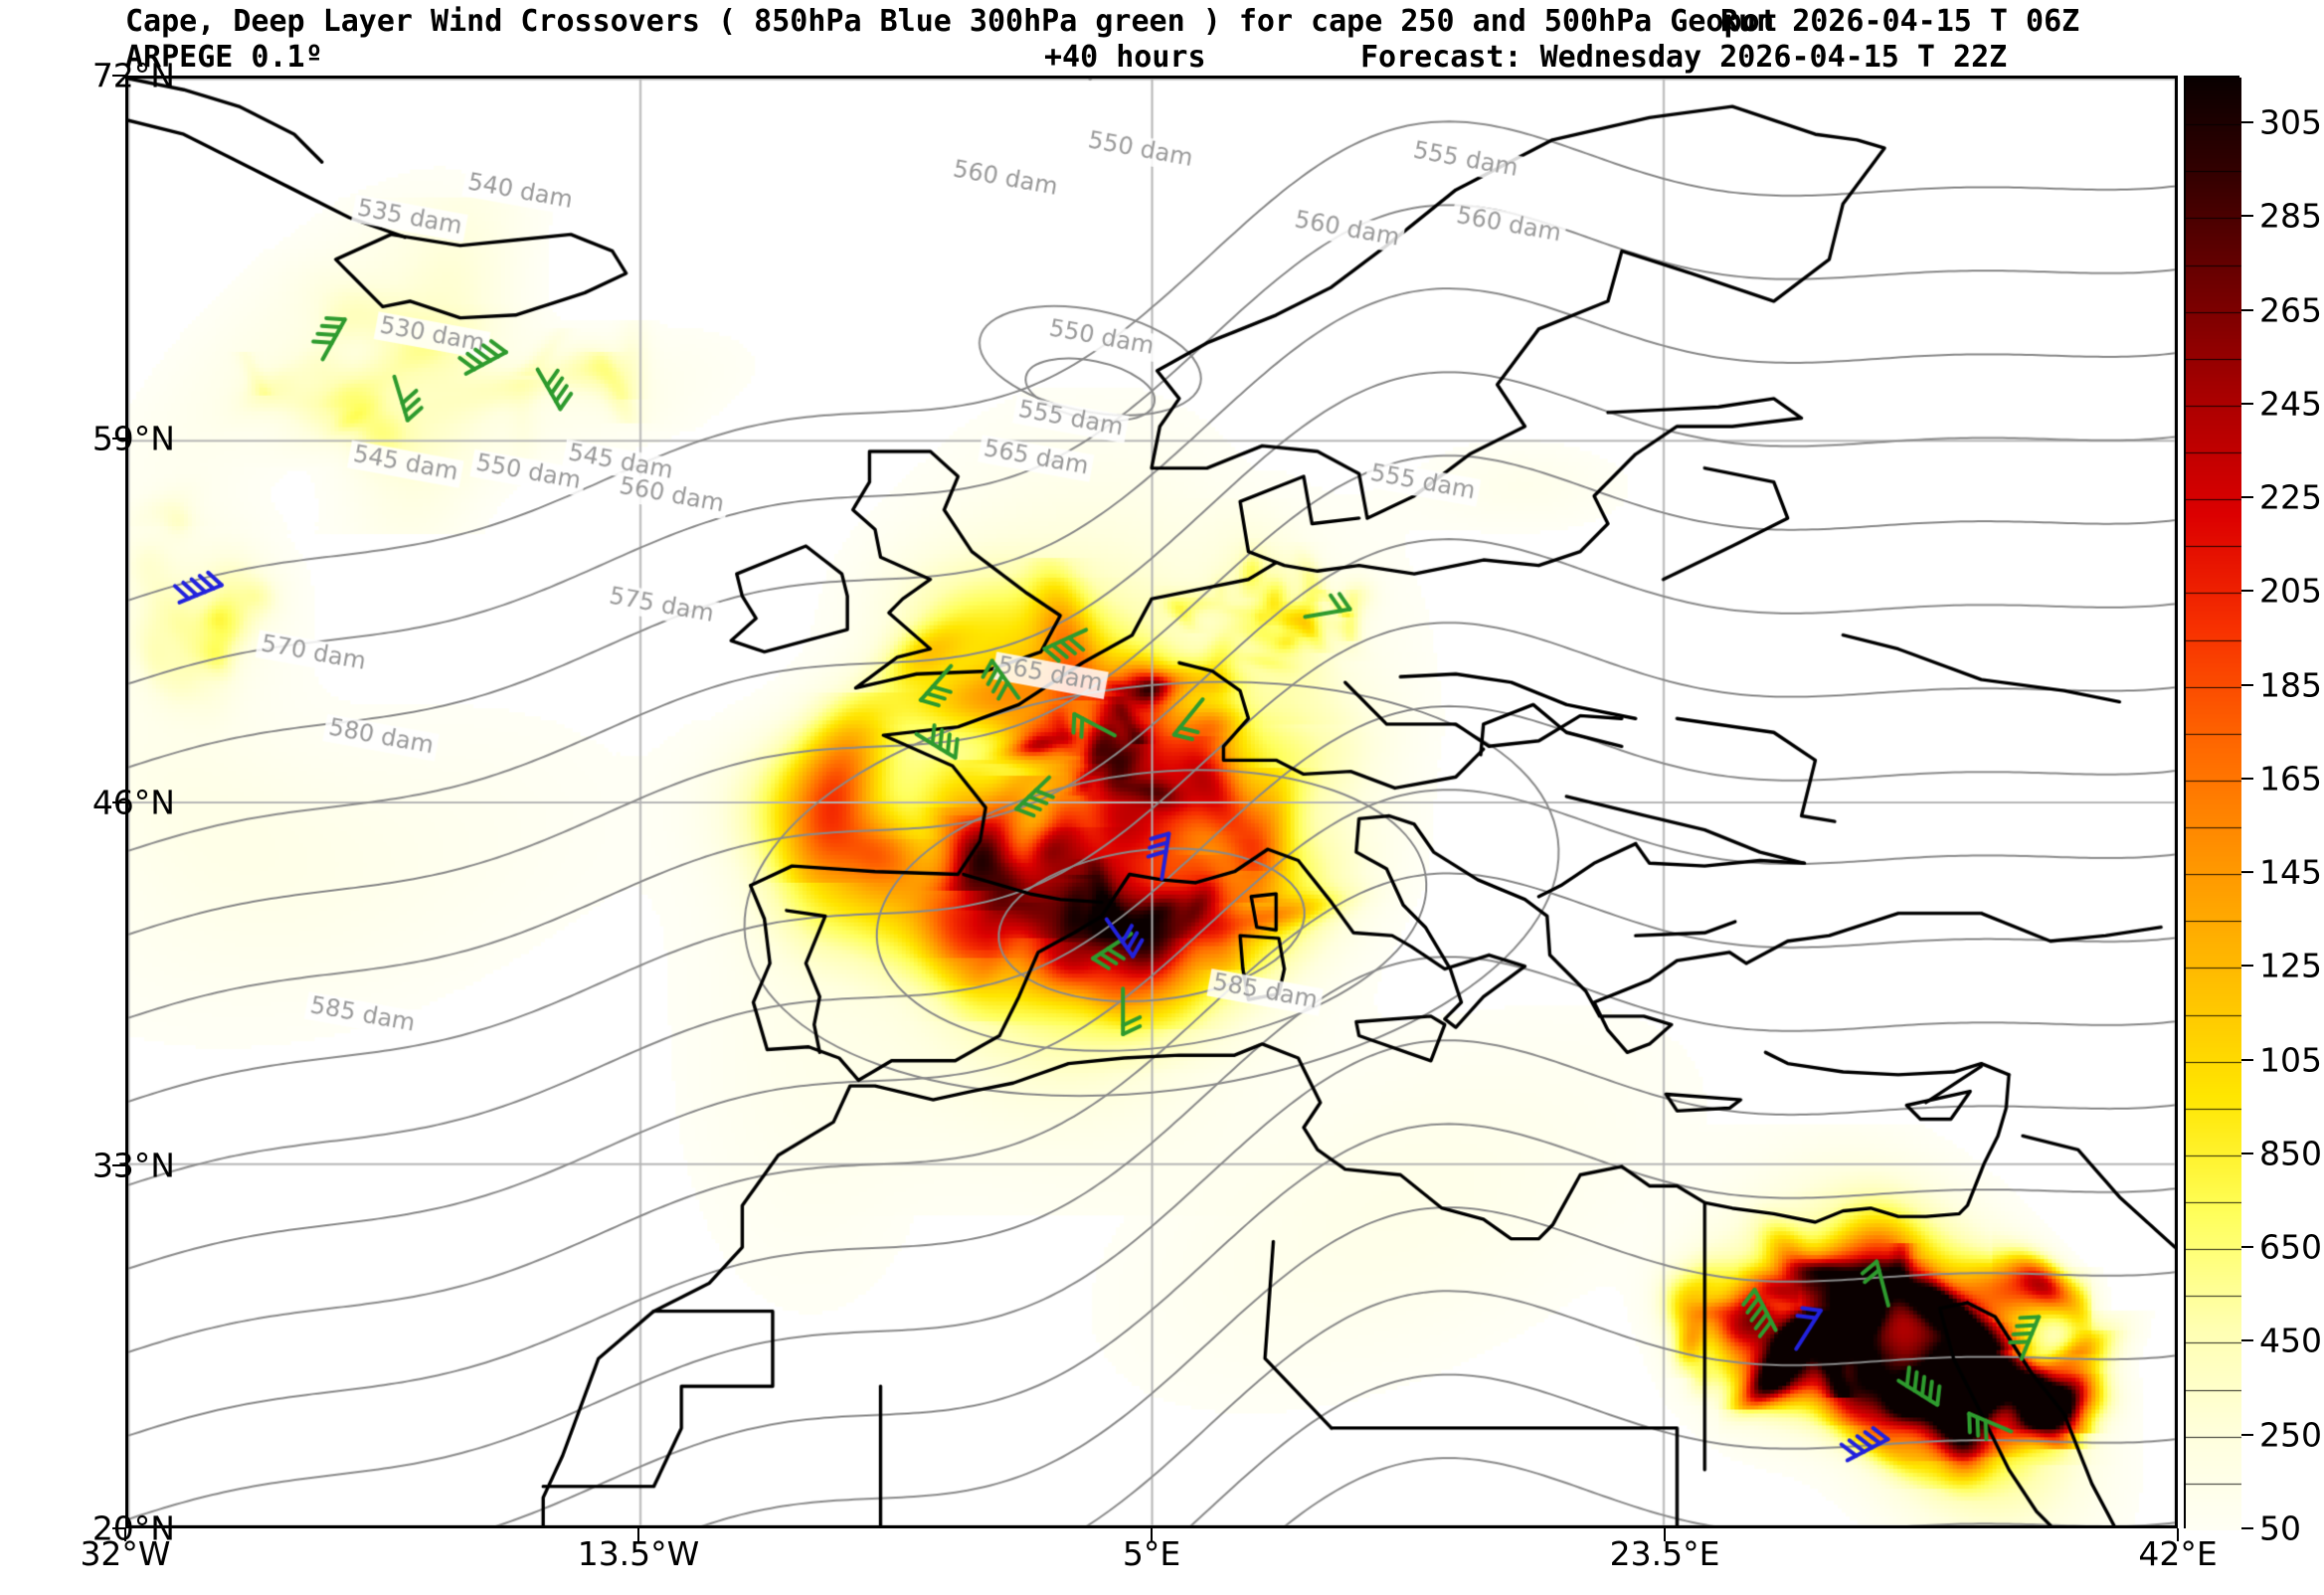  Describe the element at coordinates (1900, 21) in the screenshot. I see `chart-title-model-run: Run 2026-04-15 T 06Z` at that location.